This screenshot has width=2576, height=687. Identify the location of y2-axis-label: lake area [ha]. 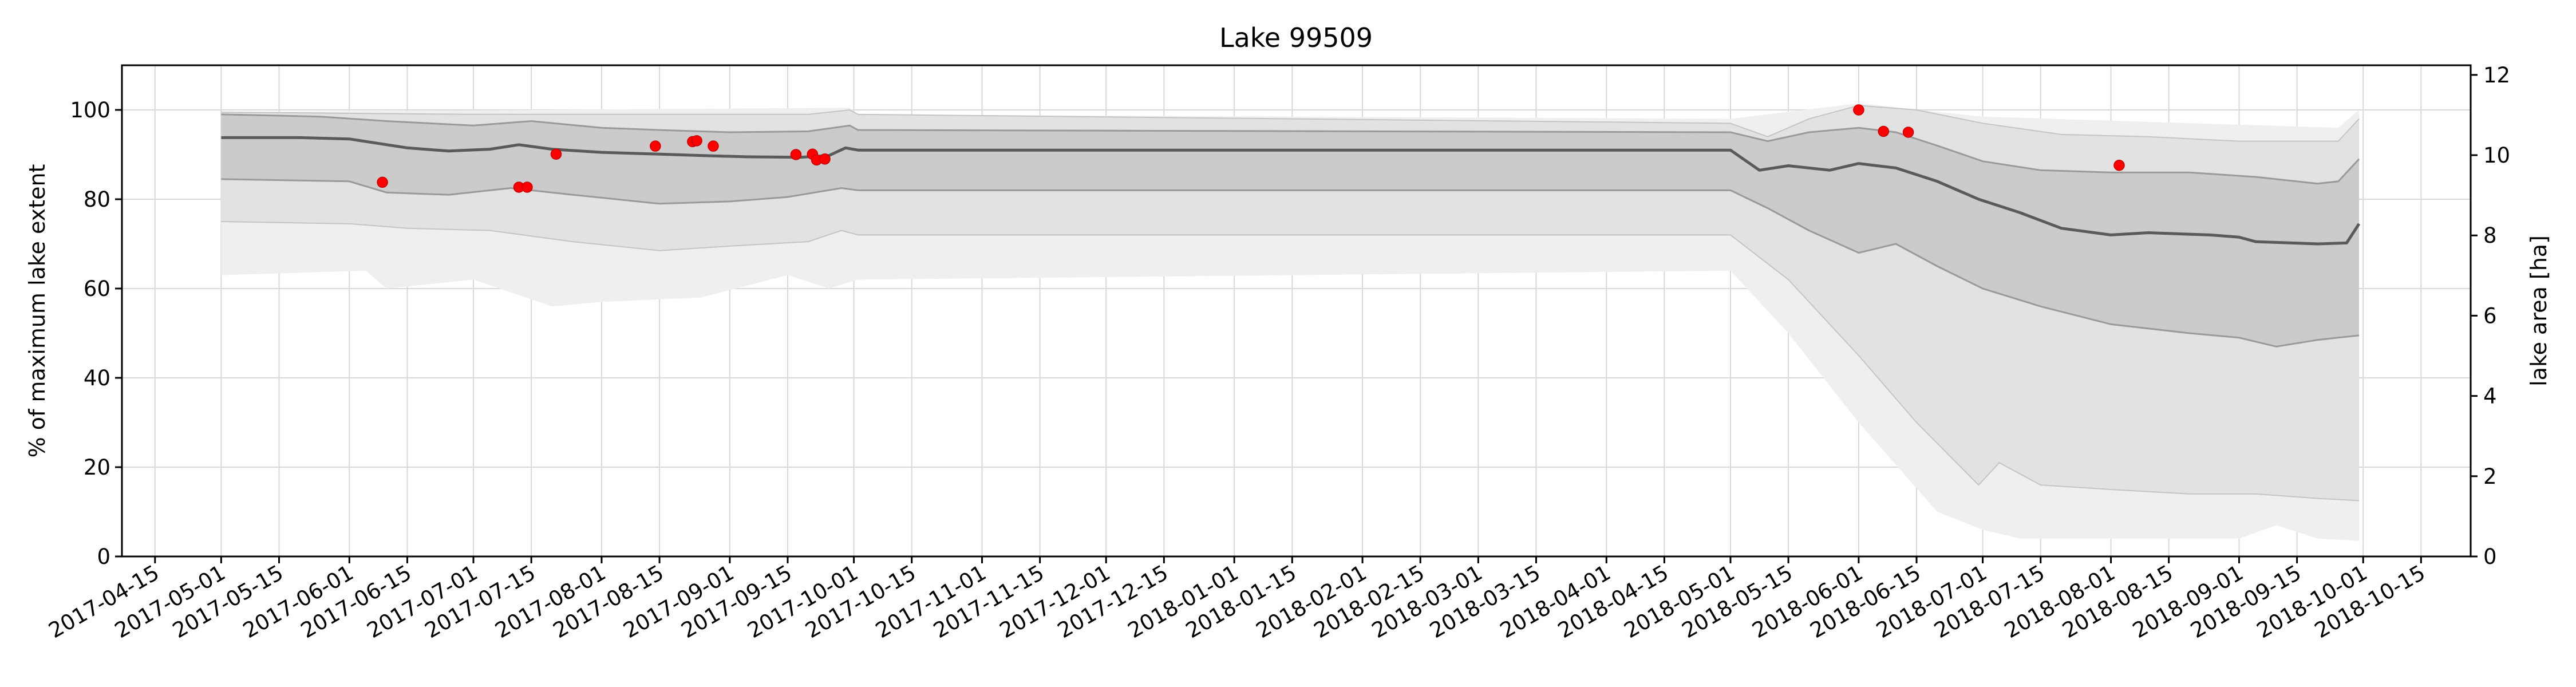
(2538, 311).